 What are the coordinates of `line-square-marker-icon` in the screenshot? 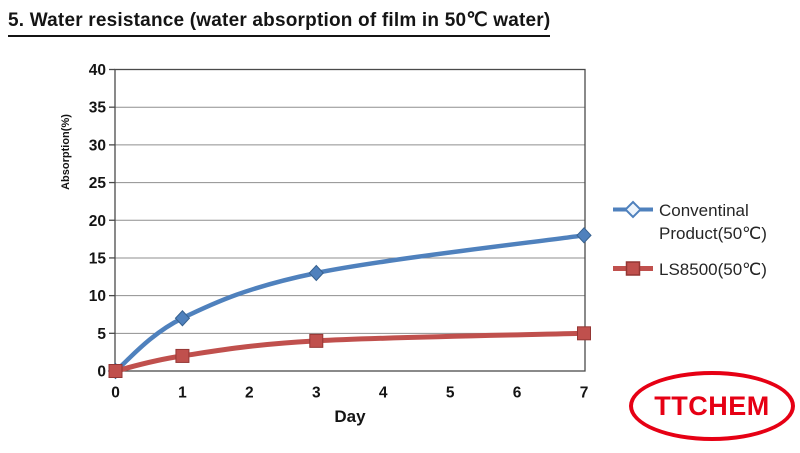 It's located at (633, 268).